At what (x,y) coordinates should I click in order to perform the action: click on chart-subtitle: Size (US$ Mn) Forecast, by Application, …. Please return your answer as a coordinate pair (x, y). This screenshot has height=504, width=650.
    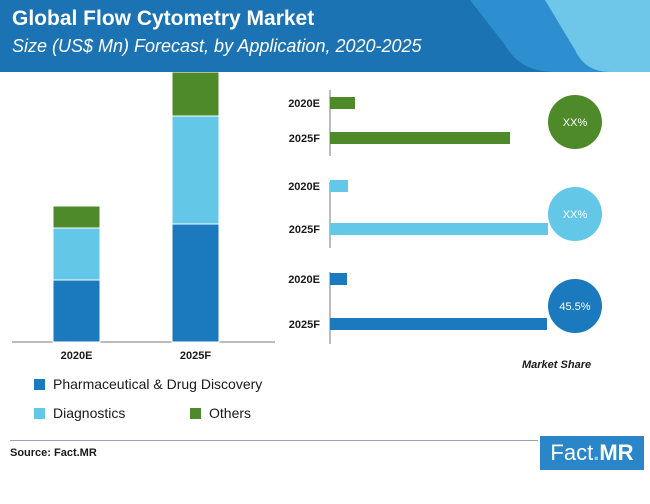
    Looking at the image, I should click on (217, 46).